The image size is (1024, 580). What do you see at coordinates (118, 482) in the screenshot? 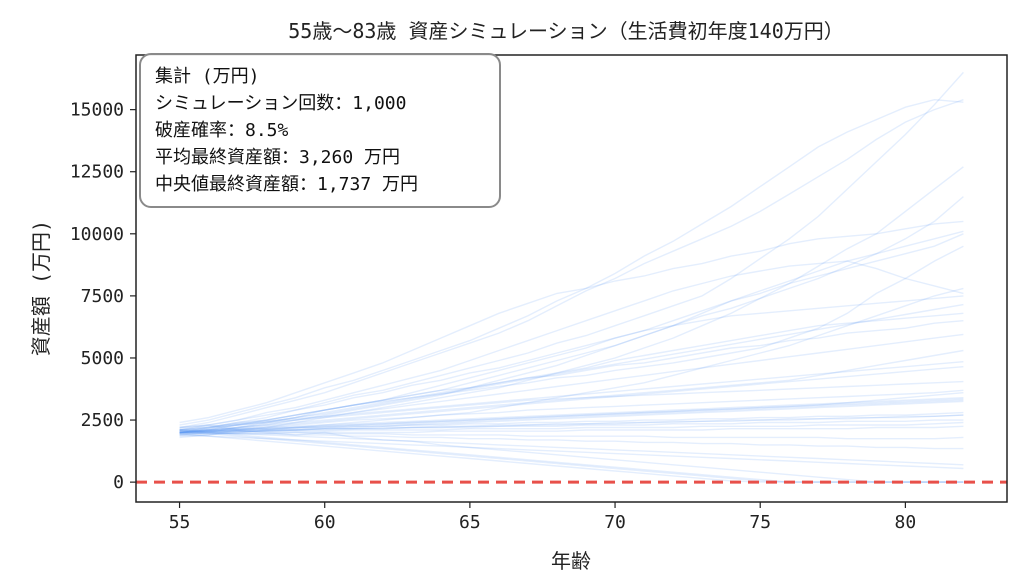
I see `y-tick-label-0: 0` at bounding box center [118, 482].